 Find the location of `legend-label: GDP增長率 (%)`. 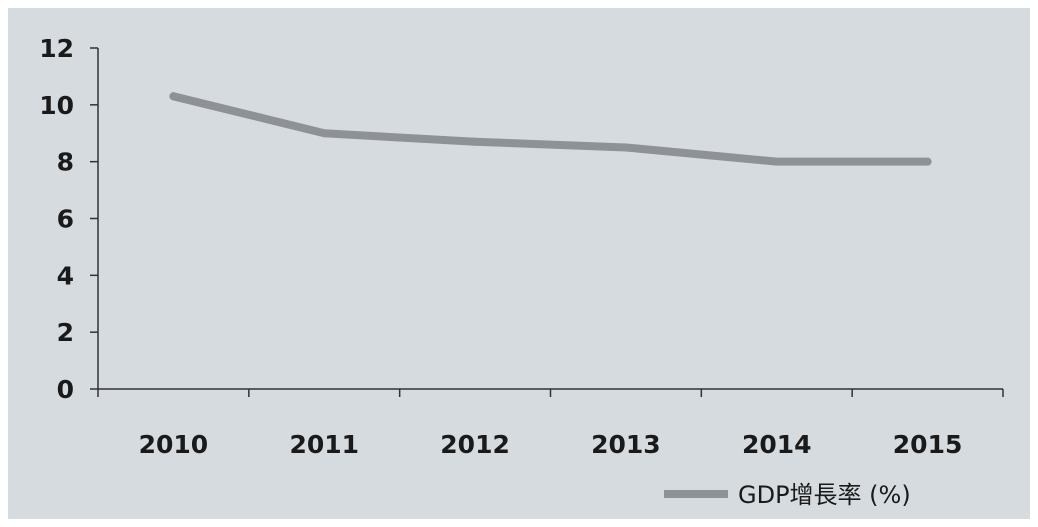

legend-label: GDP增長率 (%) is located at coordinates (824, 495).